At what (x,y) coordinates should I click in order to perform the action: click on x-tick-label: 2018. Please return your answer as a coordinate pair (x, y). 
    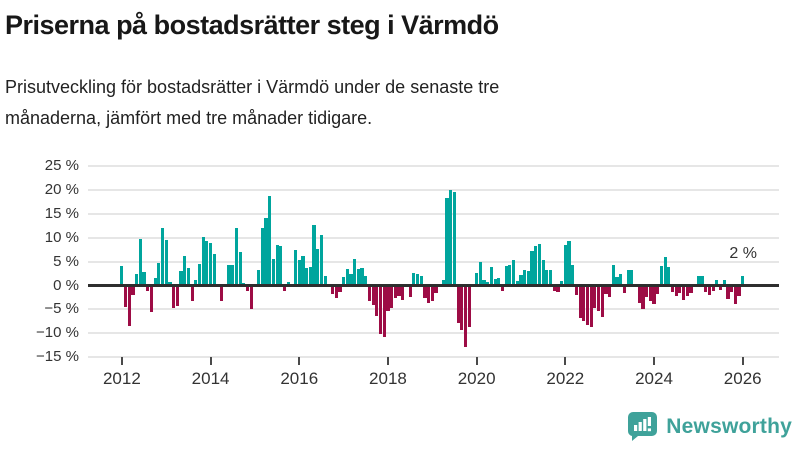
    Looking at the image, I should click on (388, 378).